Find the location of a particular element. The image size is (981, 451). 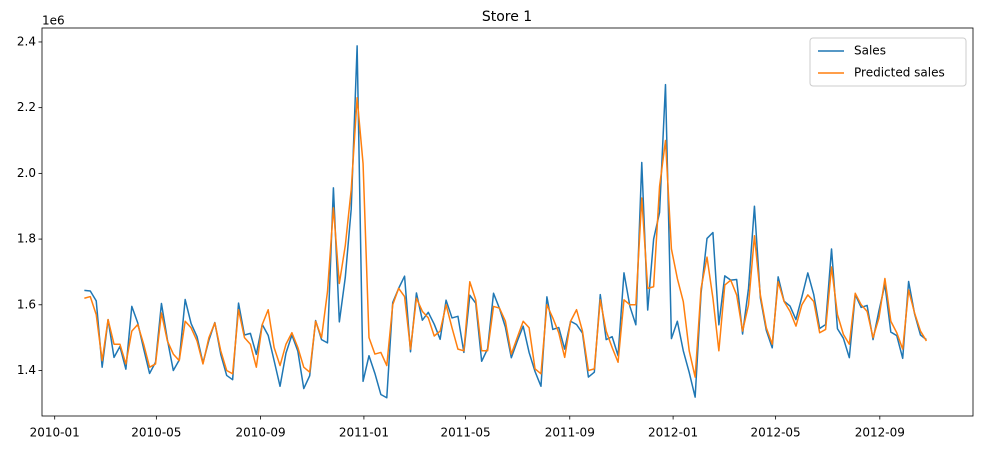

x-tick-label: 2010-01 is located at coordinates (55, 433).